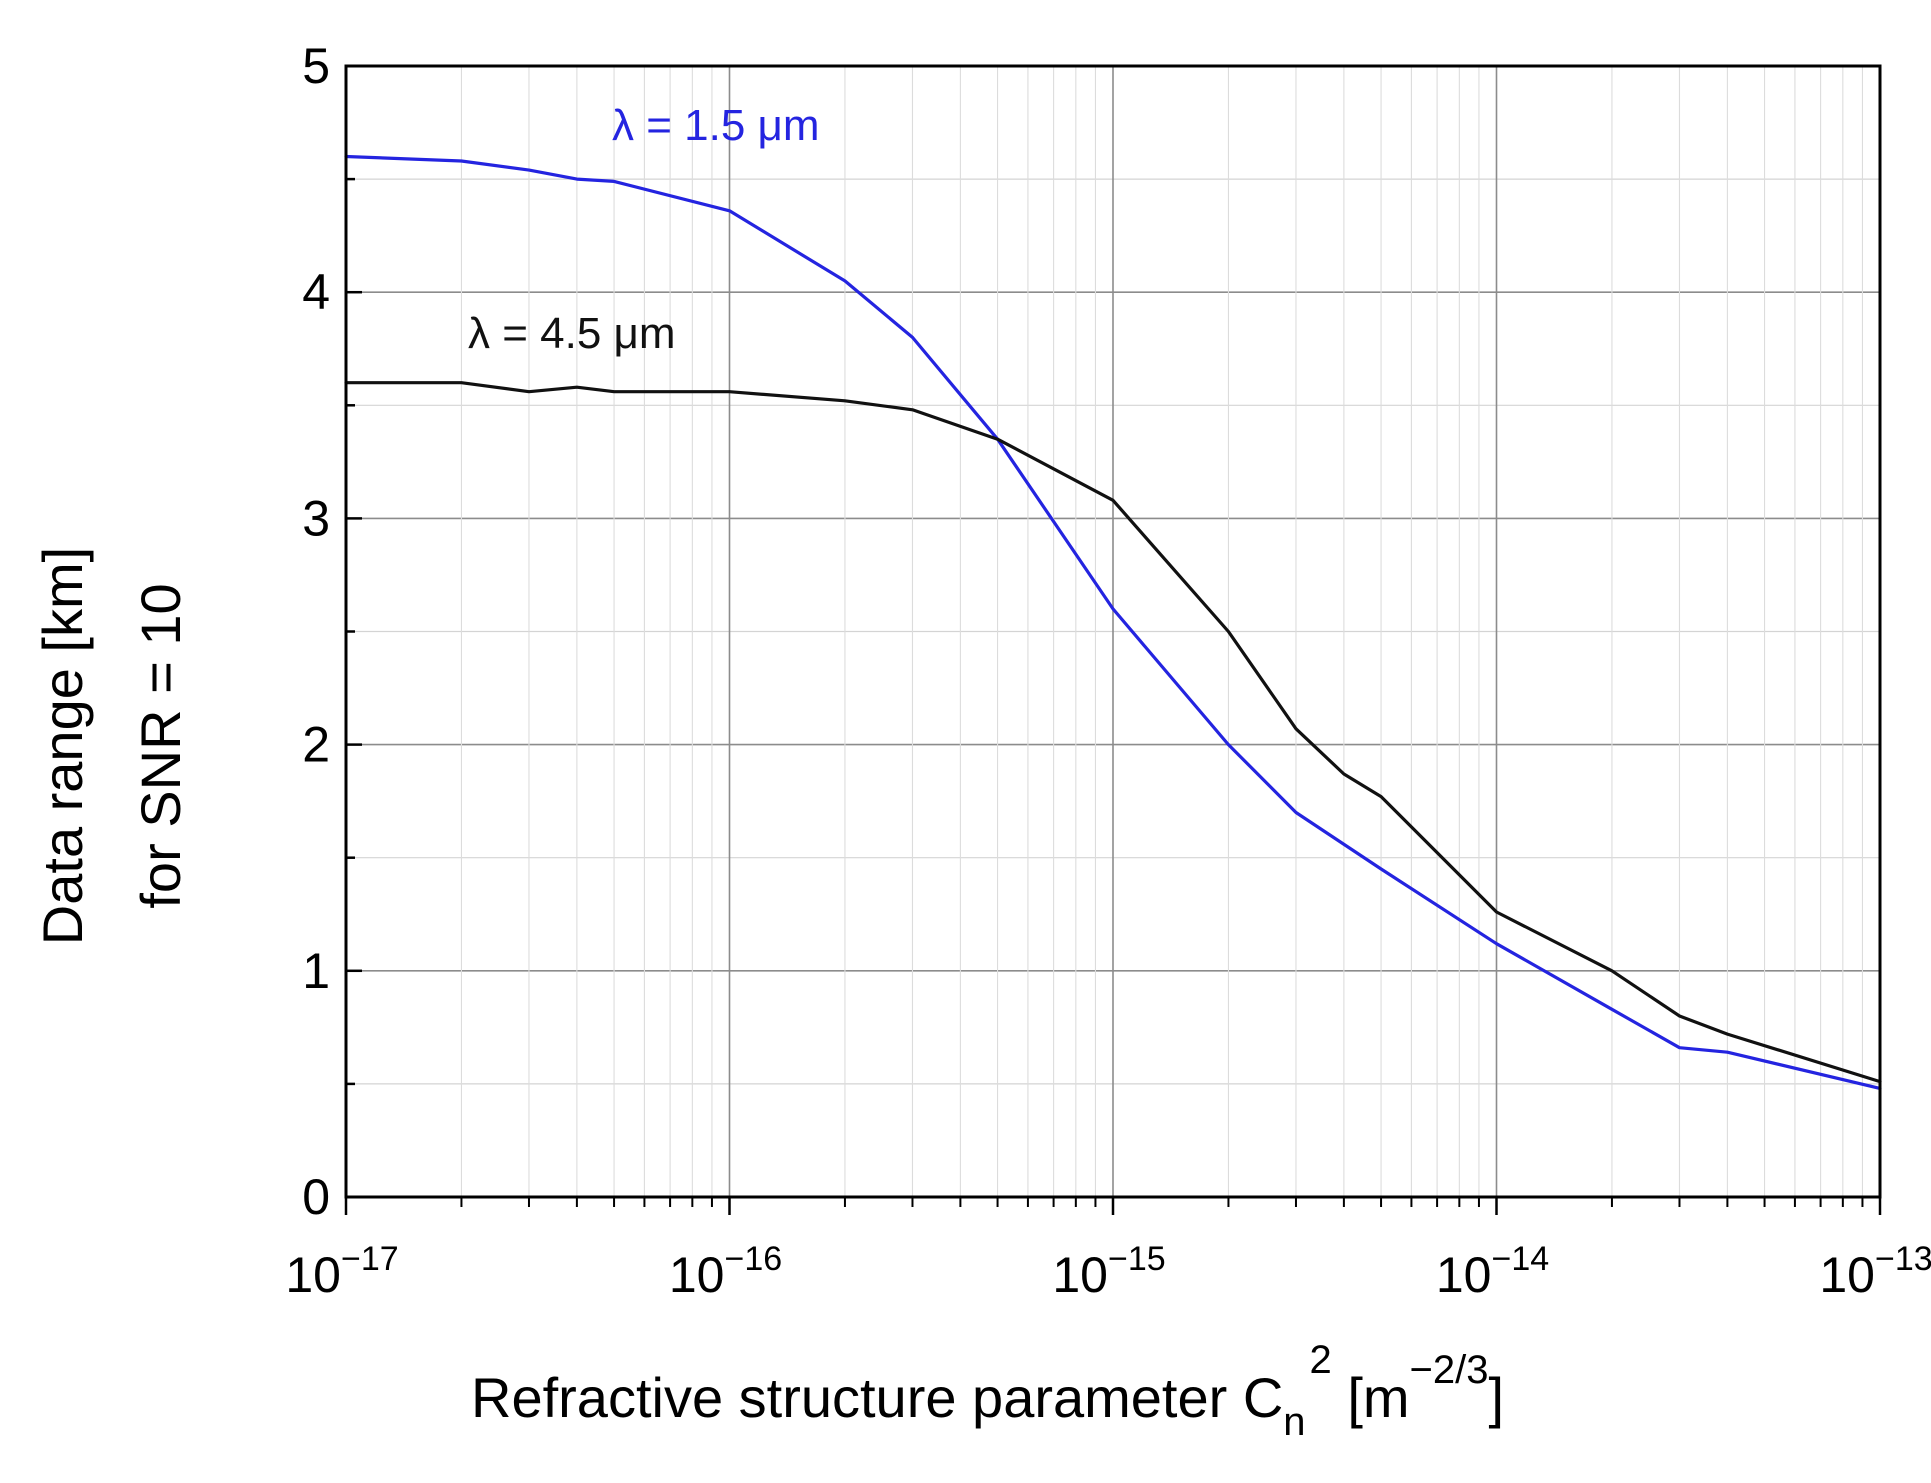  I want to click on y-axis-title-line1: Data range [km], so click(62, 746).